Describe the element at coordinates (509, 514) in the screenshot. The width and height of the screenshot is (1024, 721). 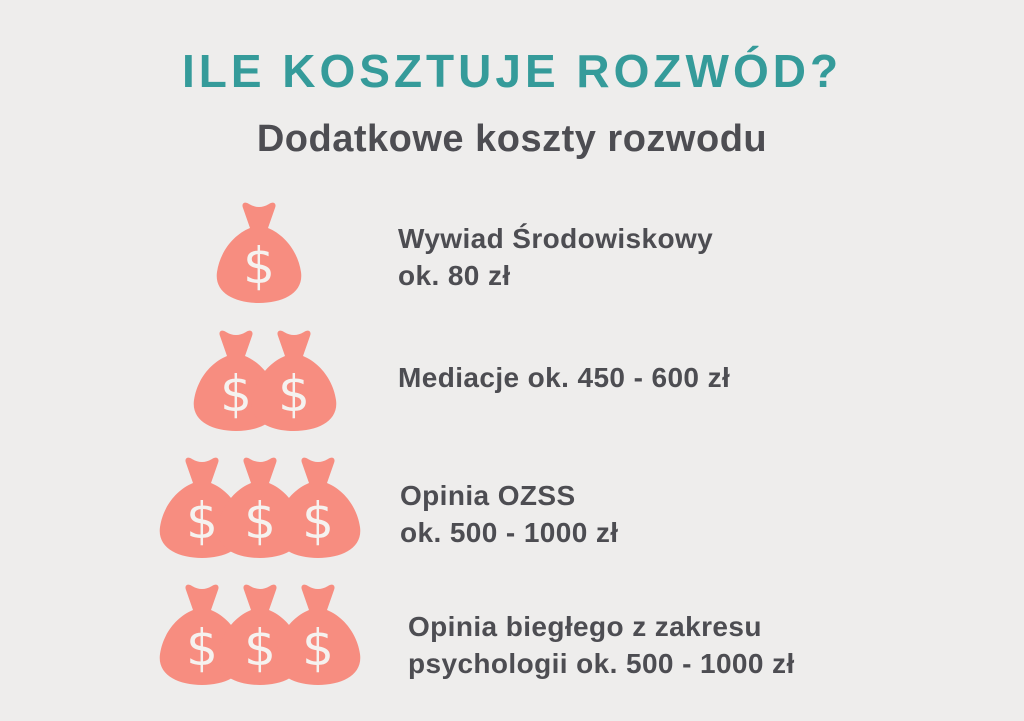
I see `cost-item-label: Opinia OZSS ok. 500 - 1000 zł` at that location.